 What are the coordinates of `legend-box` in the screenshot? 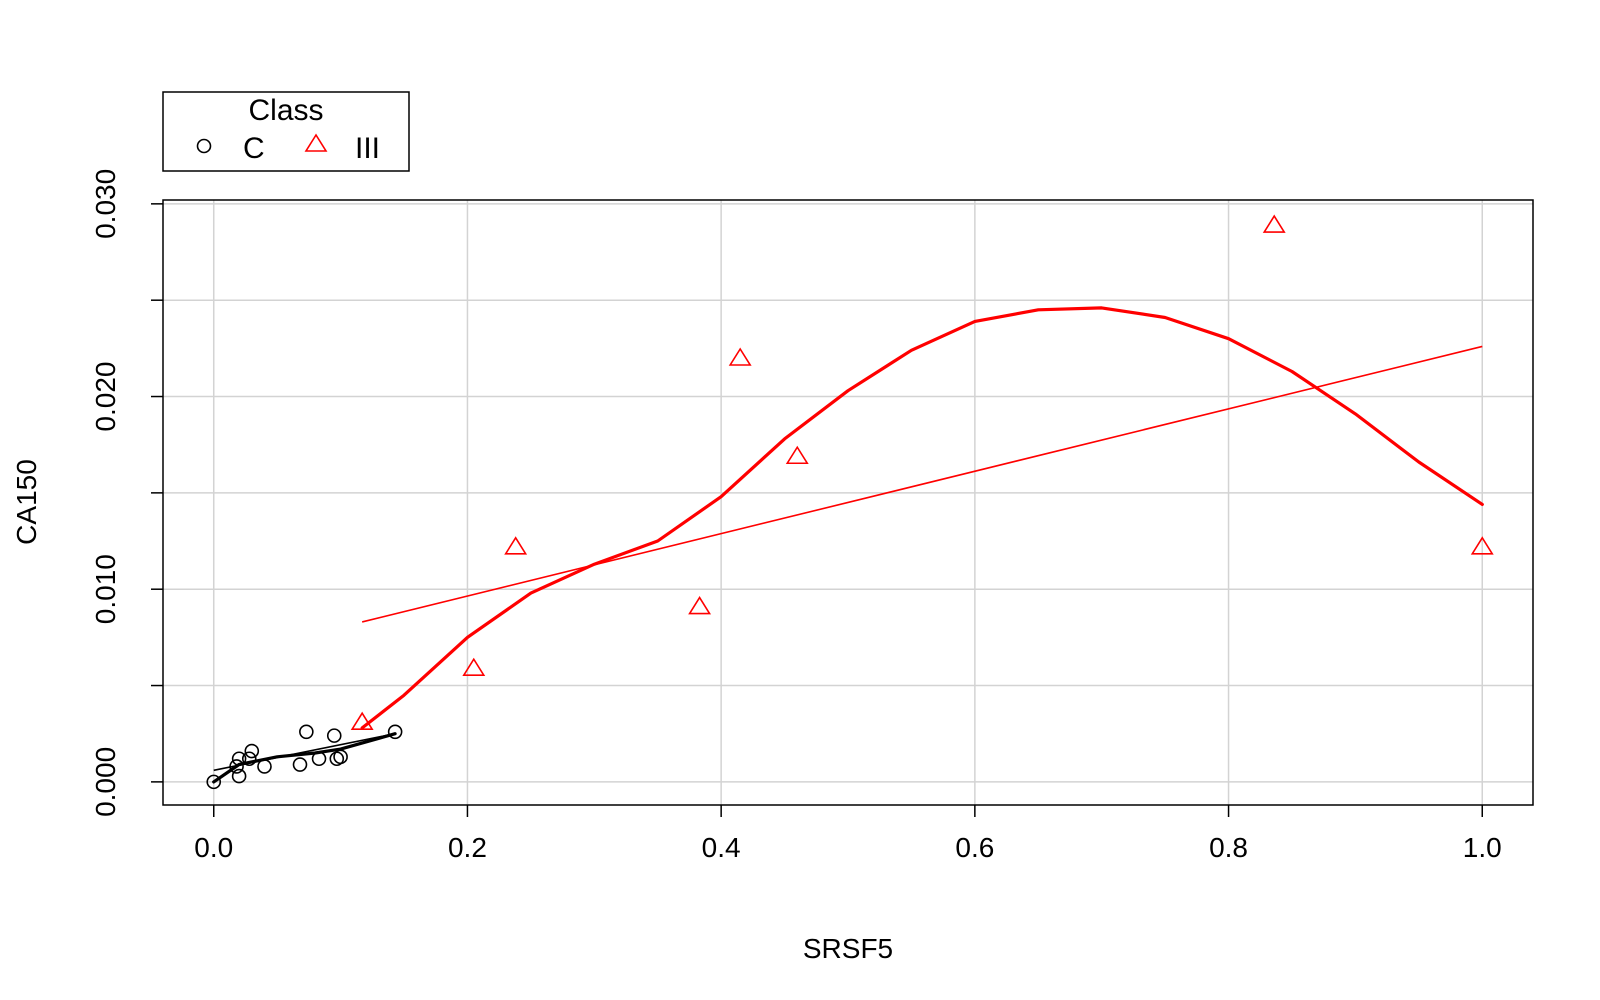 It's located at (286, 131).